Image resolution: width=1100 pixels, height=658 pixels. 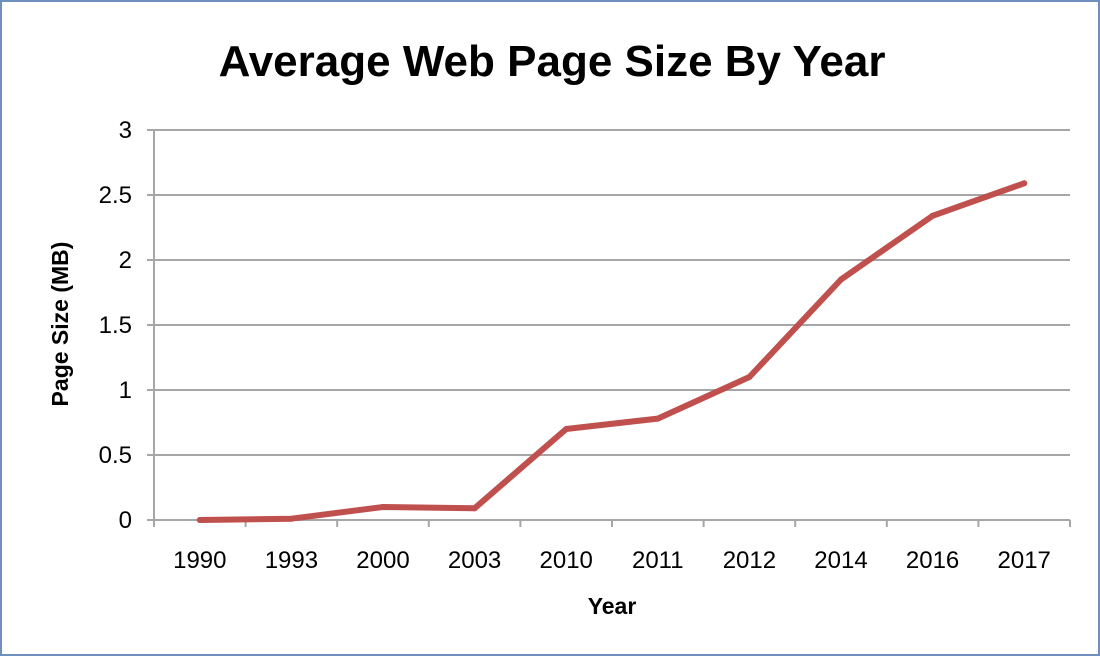 What do you see at coordinates (749, 560) in the screenshot?
I see `x-tick-label-6: 2012` at bounding box center [749, 560].